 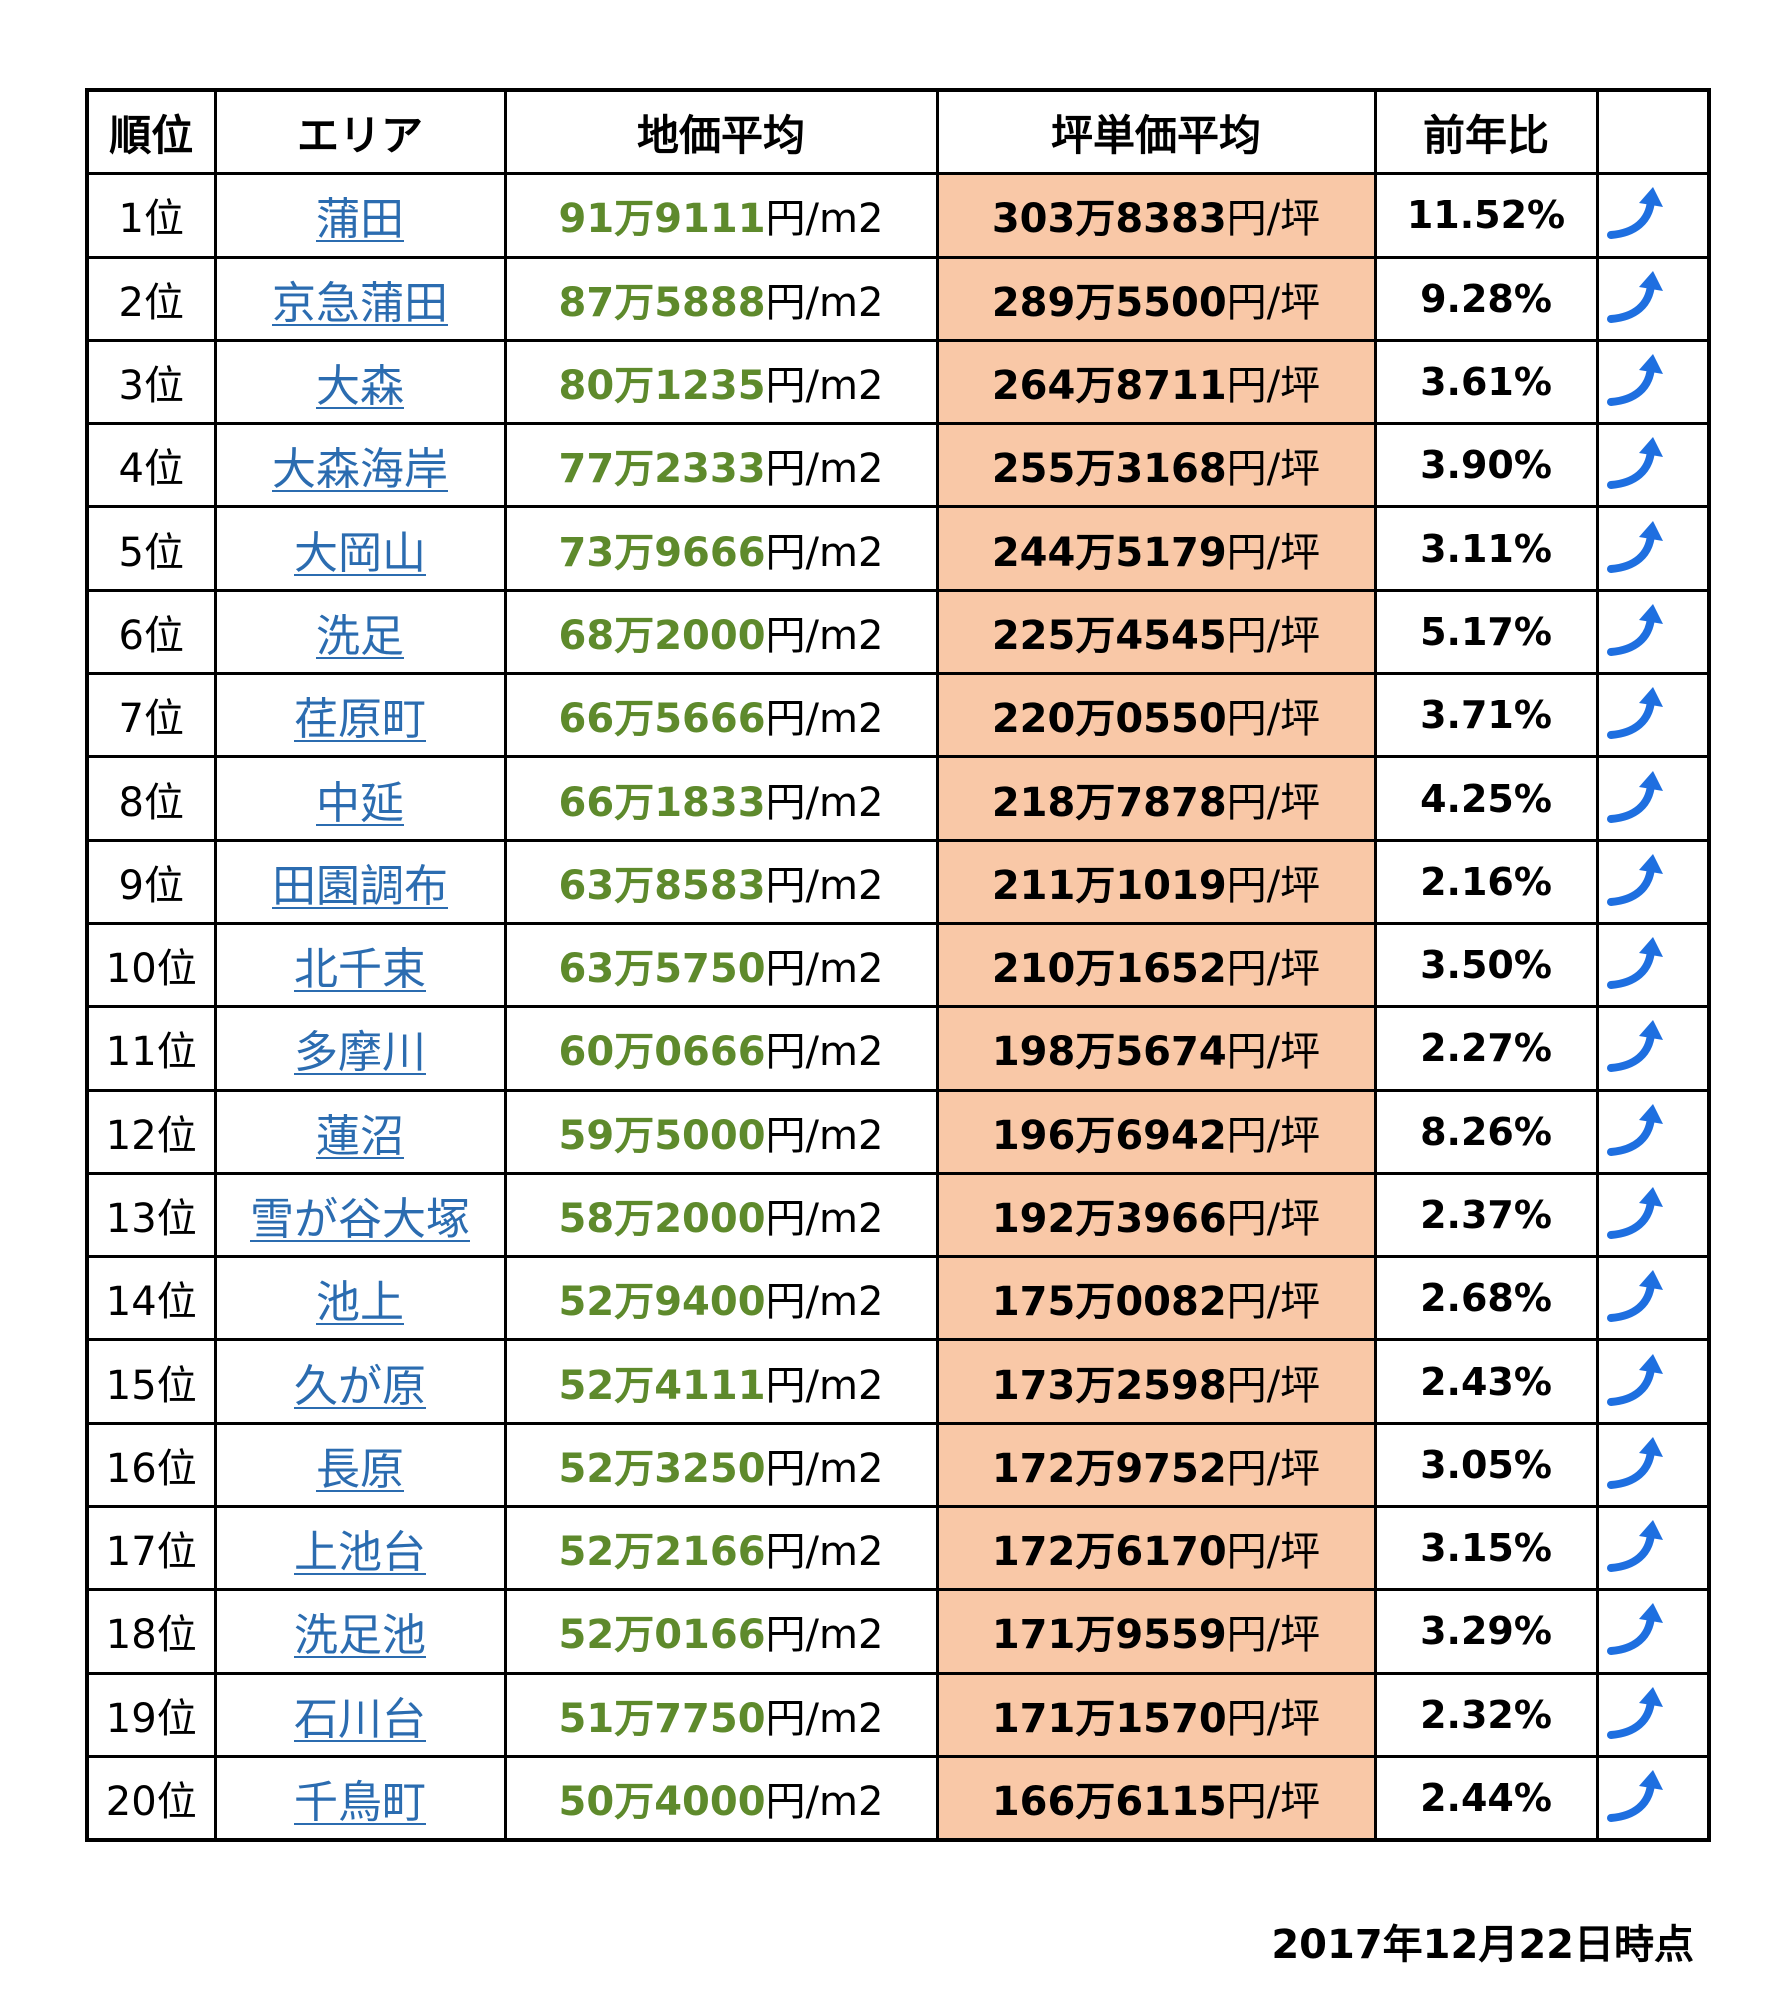 What do you see at coordinates (1109, 1802) in the screenshot?
I see `tsubo-price-value: 166万6115` at bounding box center [1109, 1802].